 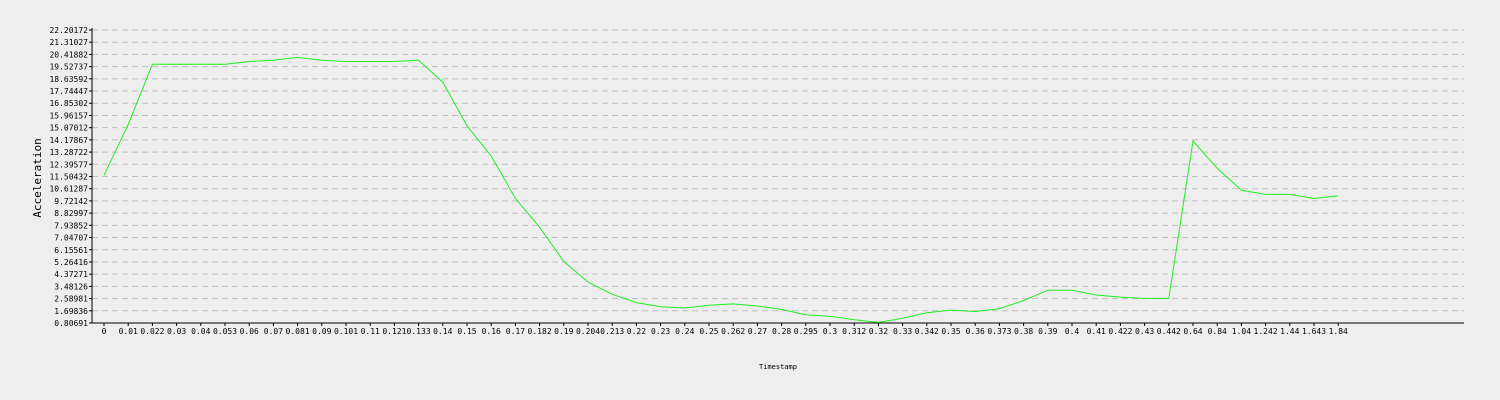 What do you see at coordinates (68, 189) in the screenshot?
I see `y-tick-label: 10.61287` at bounding box center [68, 189].